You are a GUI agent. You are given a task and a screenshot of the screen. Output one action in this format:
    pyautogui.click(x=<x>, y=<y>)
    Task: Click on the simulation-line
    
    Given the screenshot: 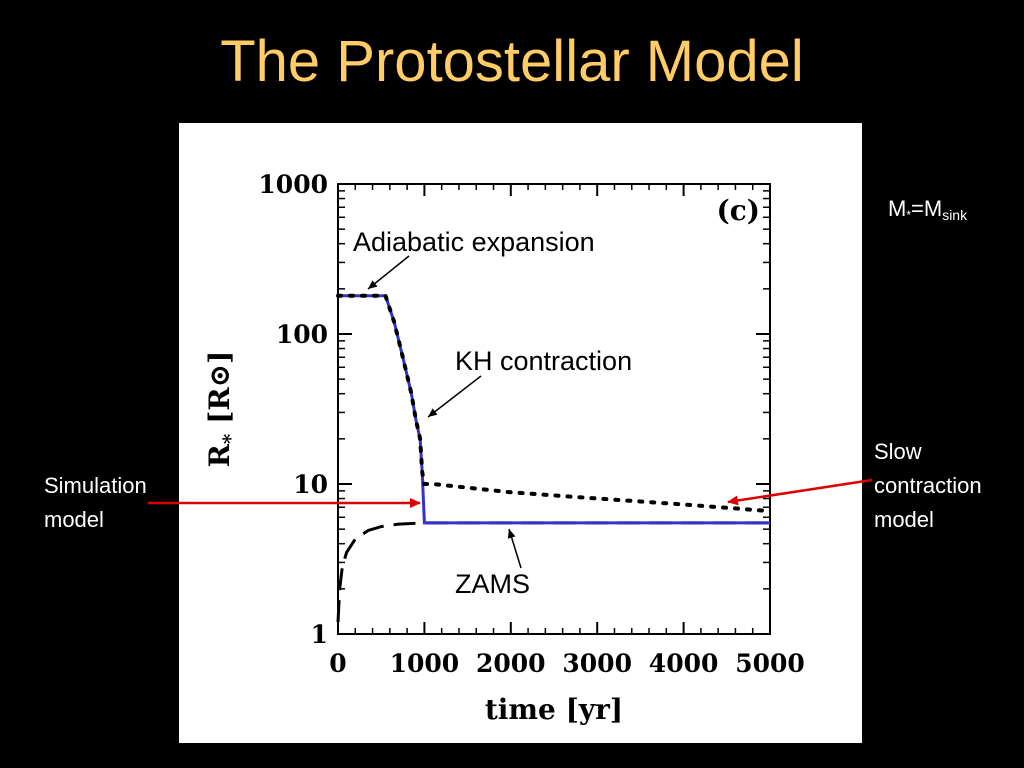 What is the action you would take?
    pyautogui.click(x=554, y=409)
    